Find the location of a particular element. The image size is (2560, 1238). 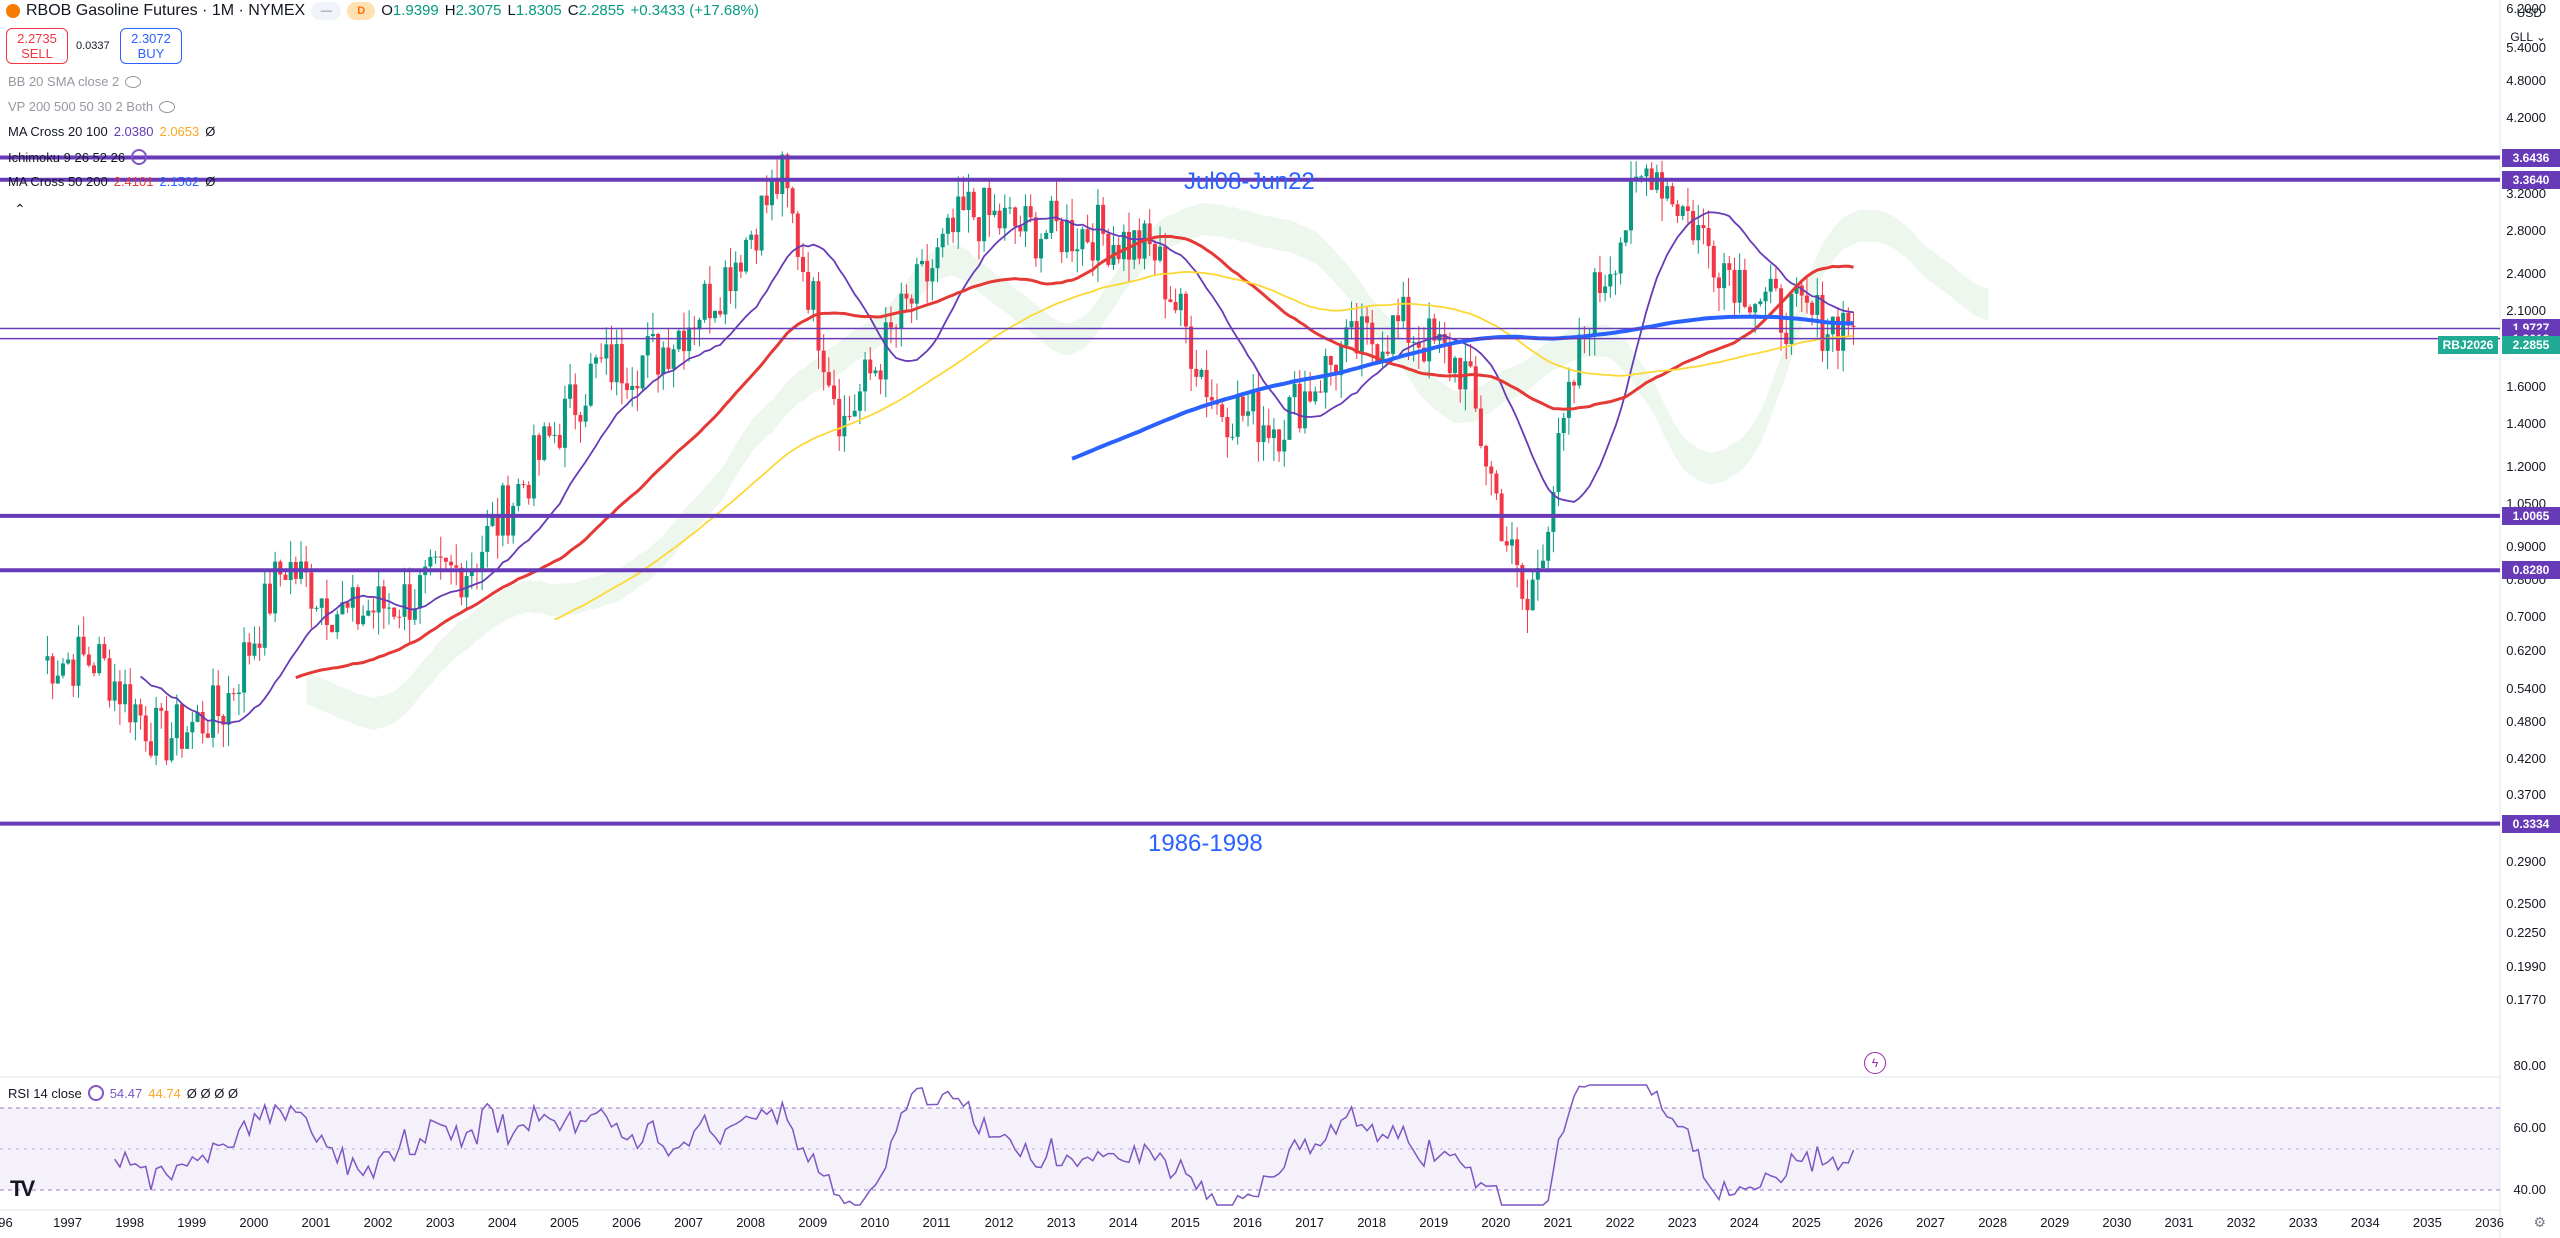

indicator-bb: BB 20 SMA close 2 is located at coordinates (75, 81).